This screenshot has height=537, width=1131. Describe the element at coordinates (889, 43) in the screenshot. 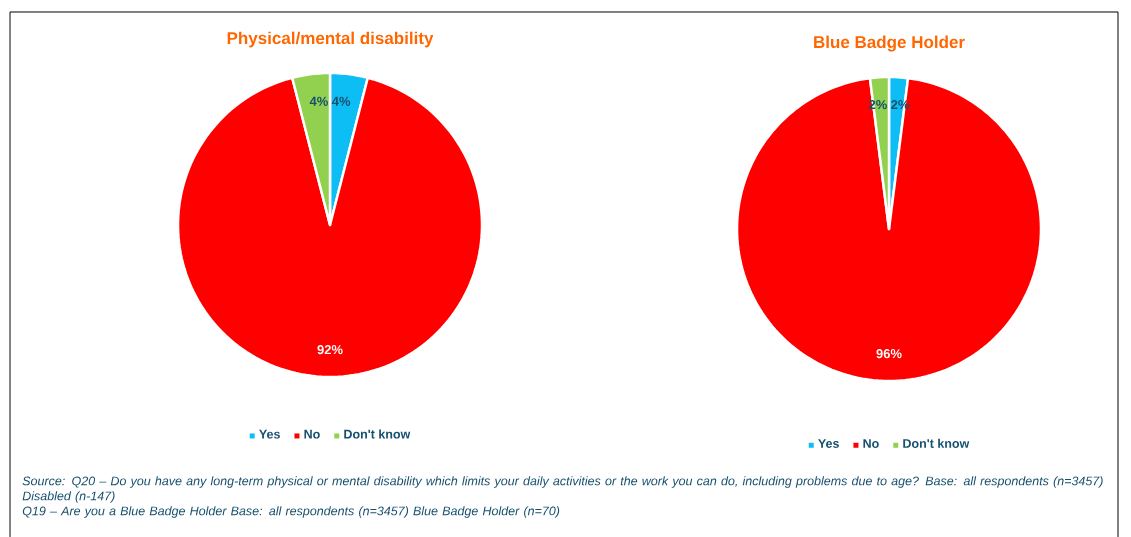

I see `chart-title: Blue Badge Holder` at that location.